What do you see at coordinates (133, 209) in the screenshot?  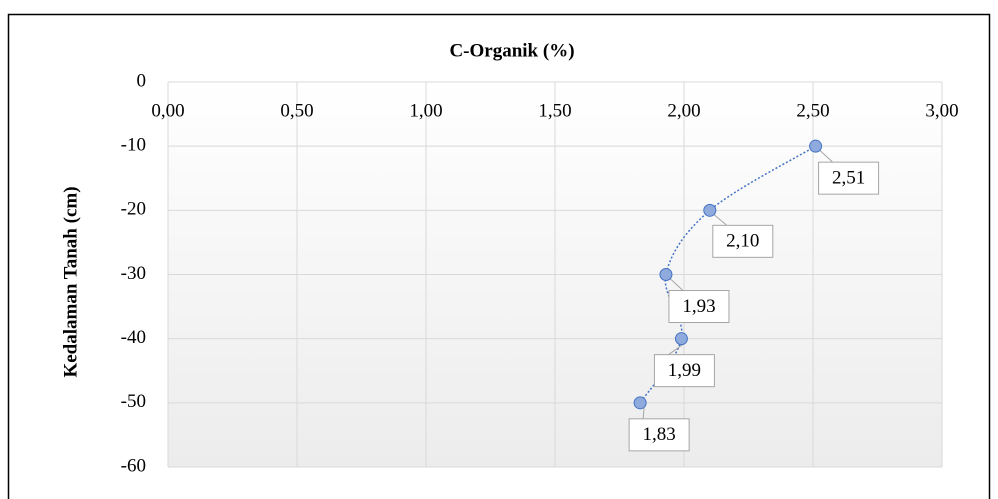 I see `y-tick-label: -20` at bounding box center [133, 209].